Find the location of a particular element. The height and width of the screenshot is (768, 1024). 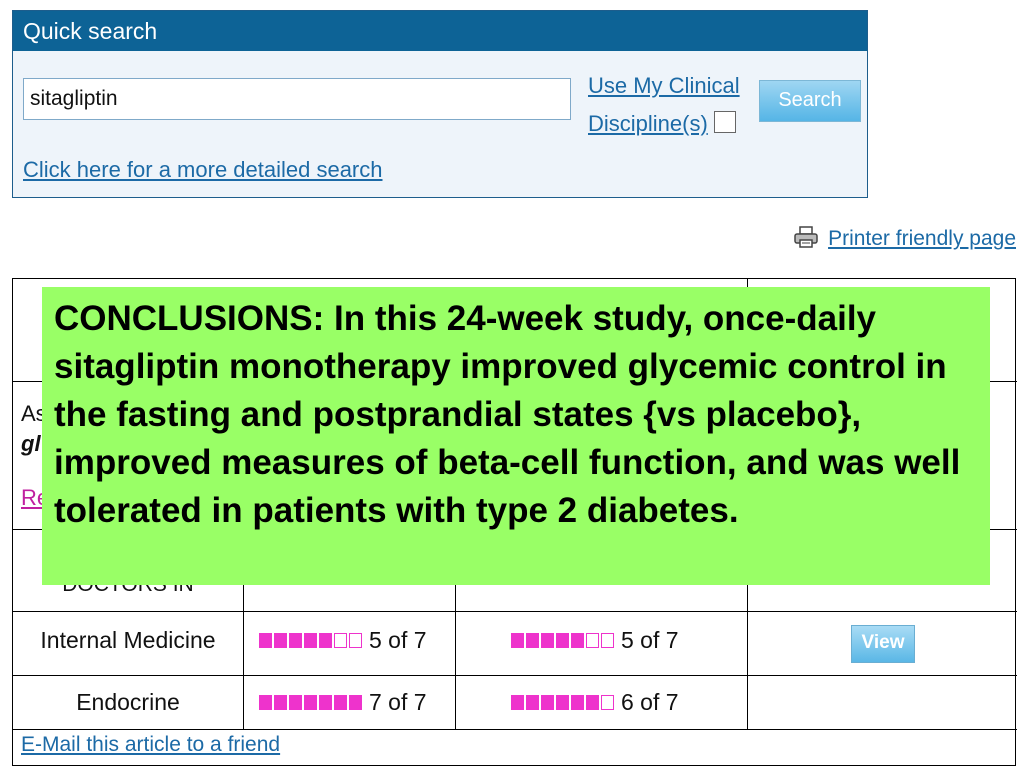

rating-endocrine-1: 7 of 7 is located at coordinates (343, 702).